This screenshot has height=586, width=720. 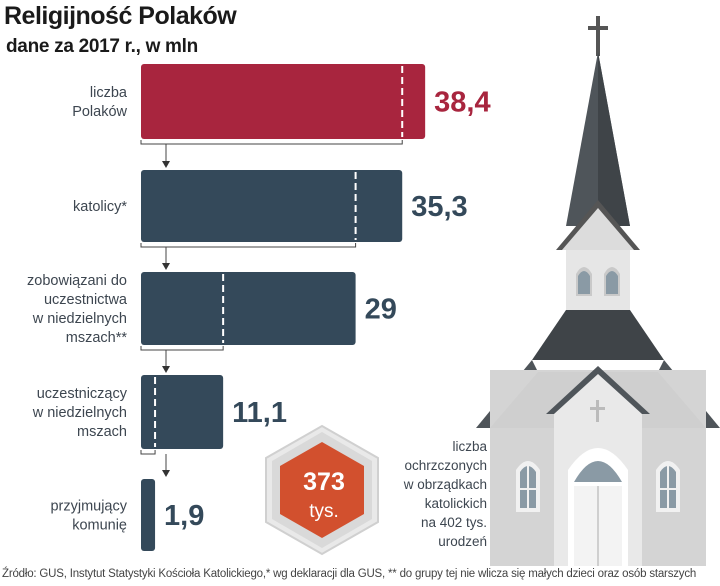 What do you see at coordinates (324, 482) in the screenshot?
I see `badge-value: 373` at bounding box center [324, 482].